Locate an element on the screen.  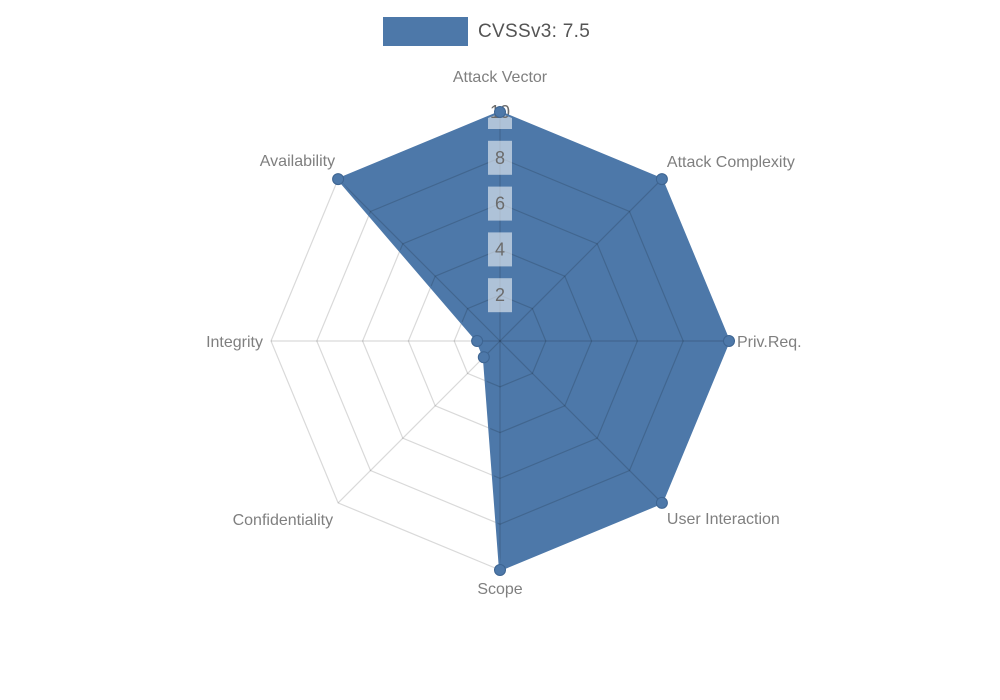
tick-label-4: 4 is located at coordinates (500, 249).